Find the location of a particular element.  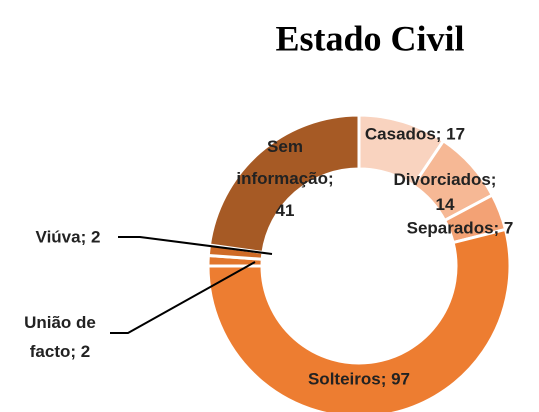

slice: Sem informação is located at coordinates (284, 184).